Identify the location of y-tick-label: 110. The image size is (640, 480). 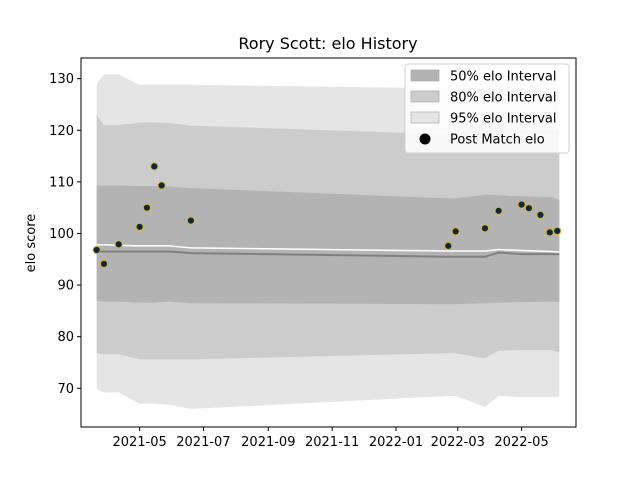
(61, 182).